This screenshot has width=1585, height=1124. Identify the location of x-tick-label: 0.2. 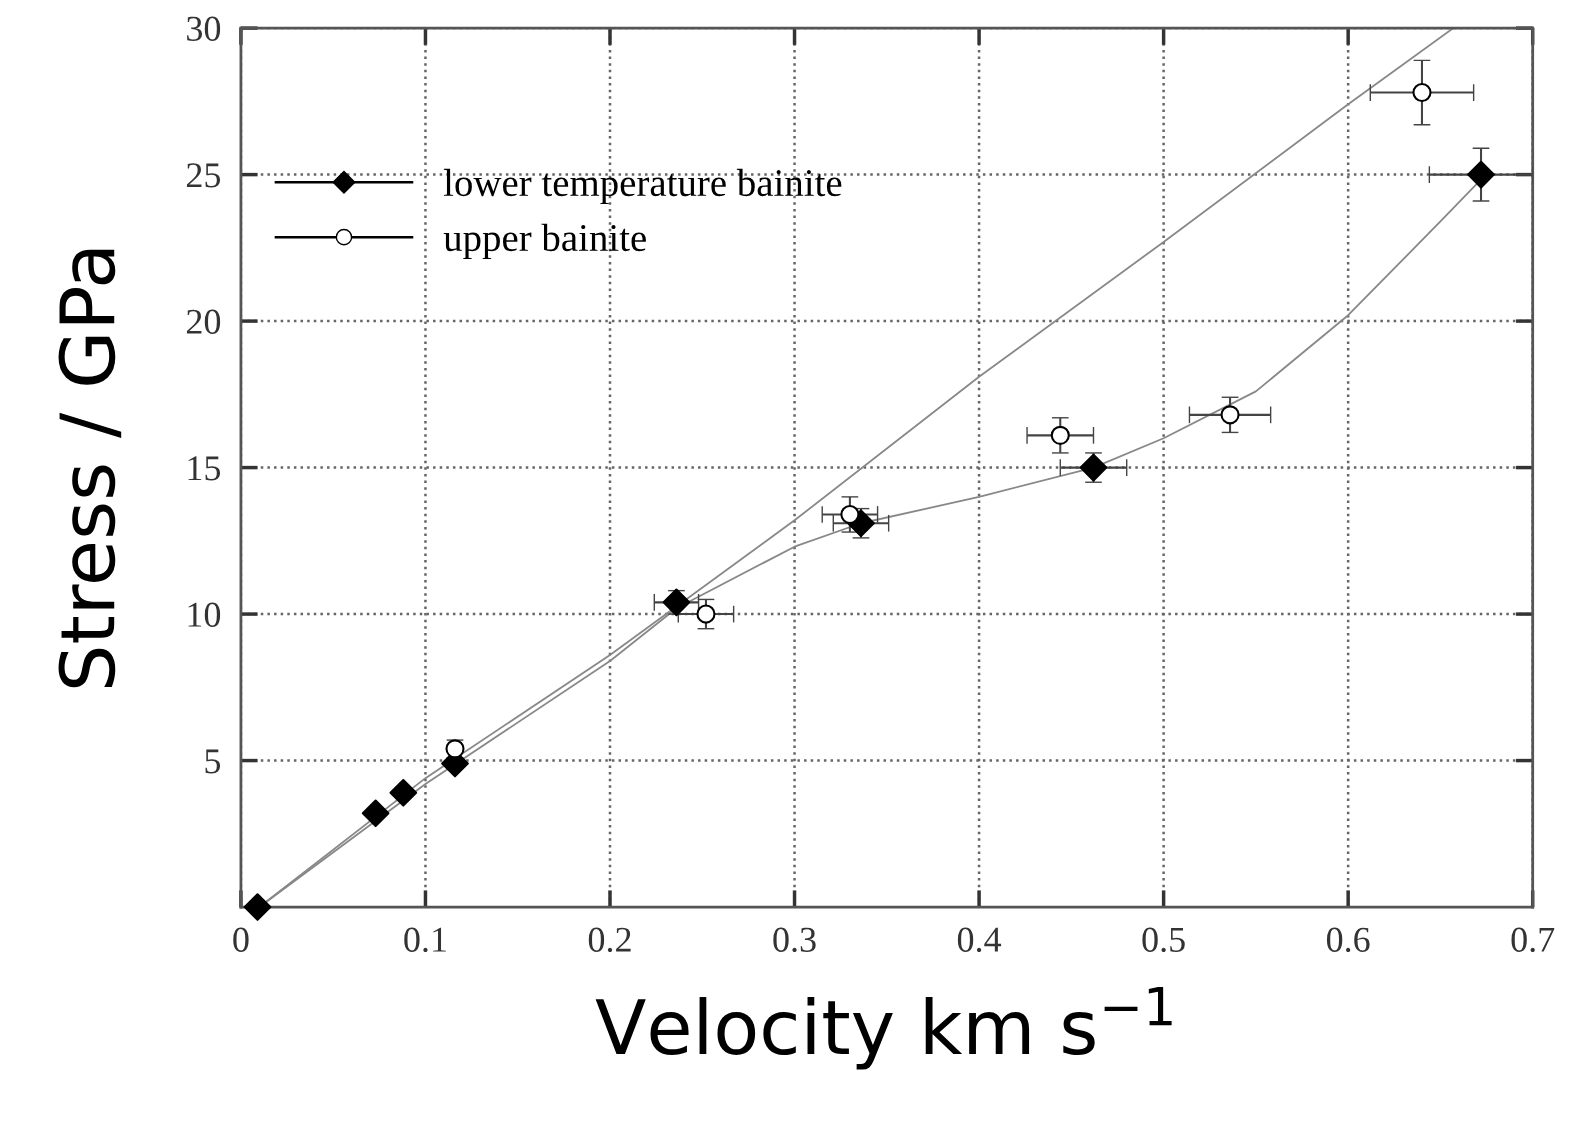
(609, 940).